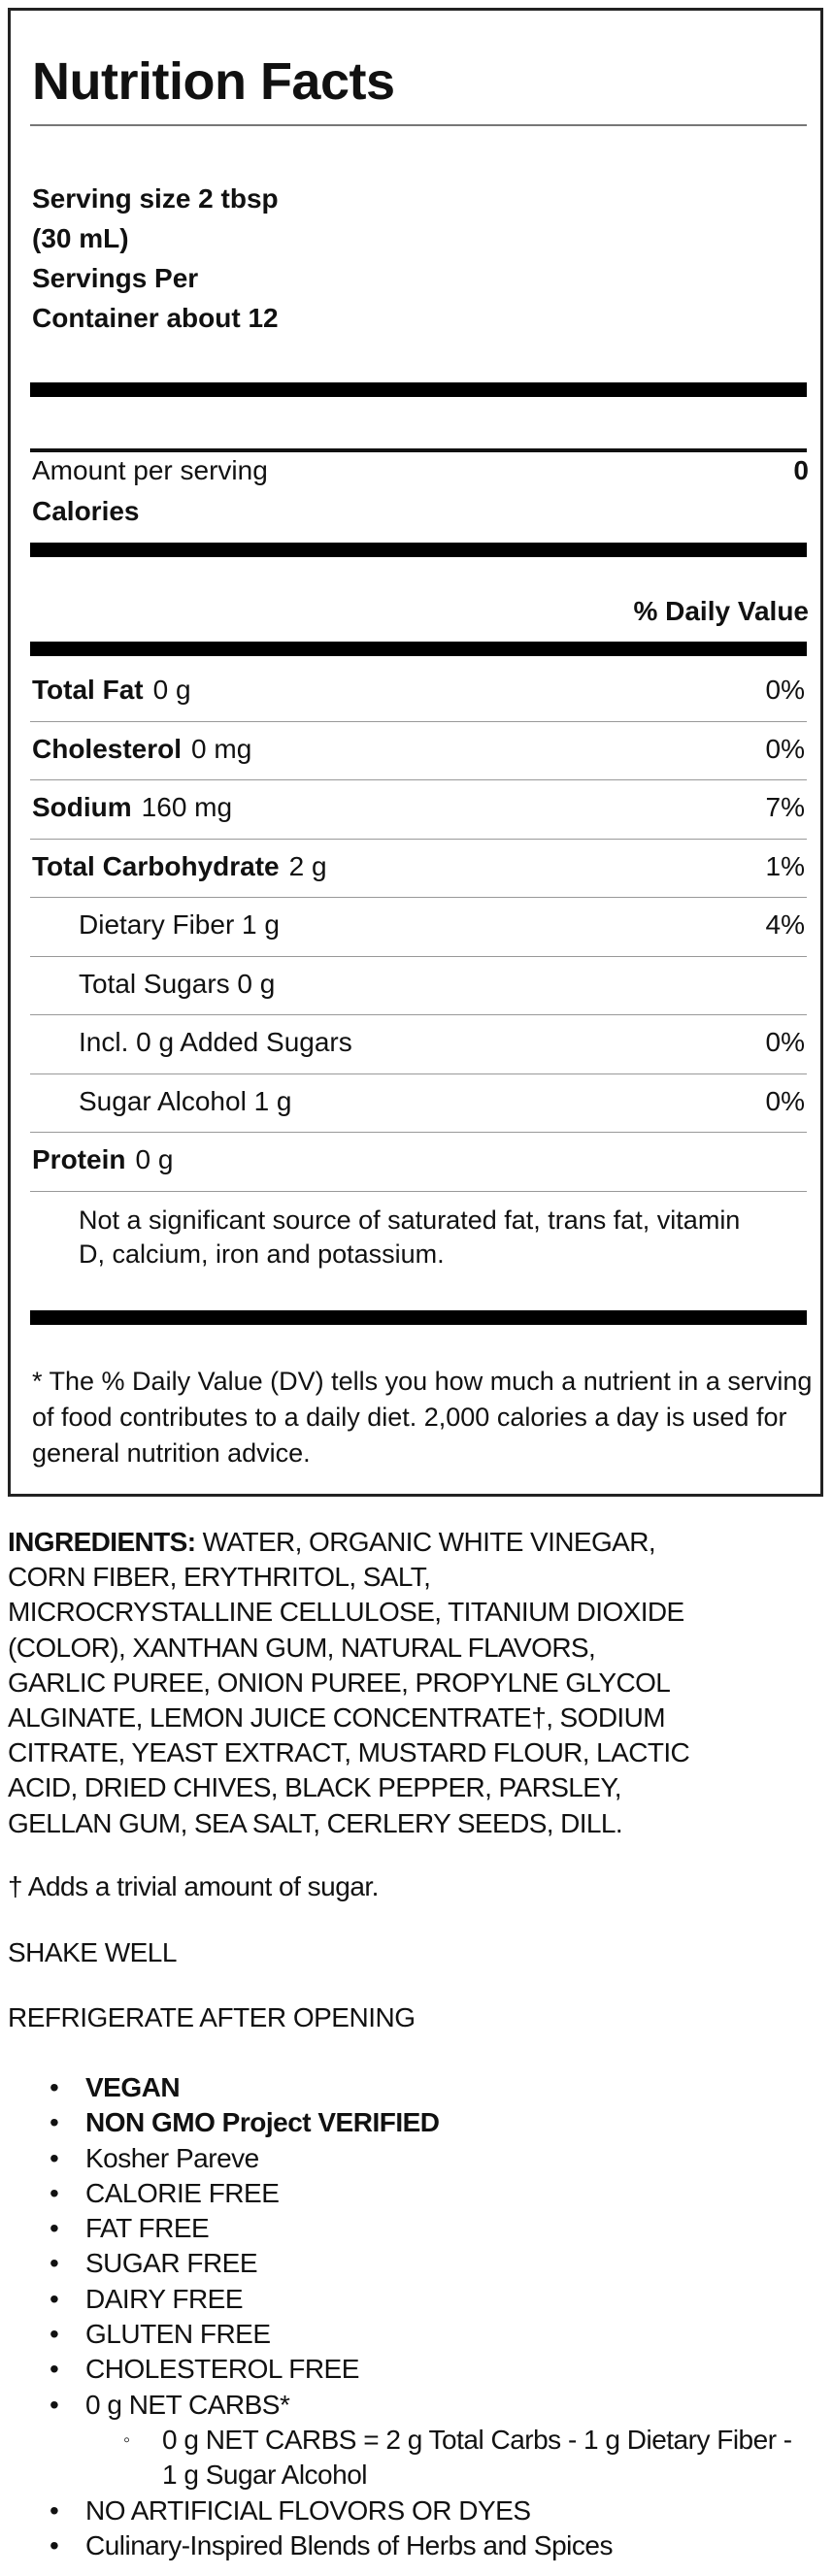 This screenshot has width=833, height=2576. What do you see at coordinates (419, 988) in the screenshot?
I see `nutrient-row: Total Sugars 0 g` at bounding box center [419, 988].